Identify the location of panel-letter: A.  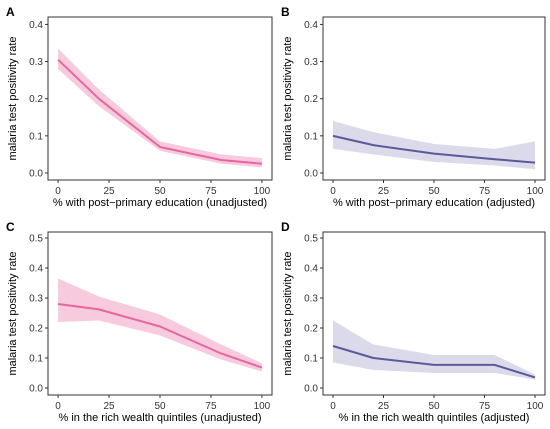
(10, 12).